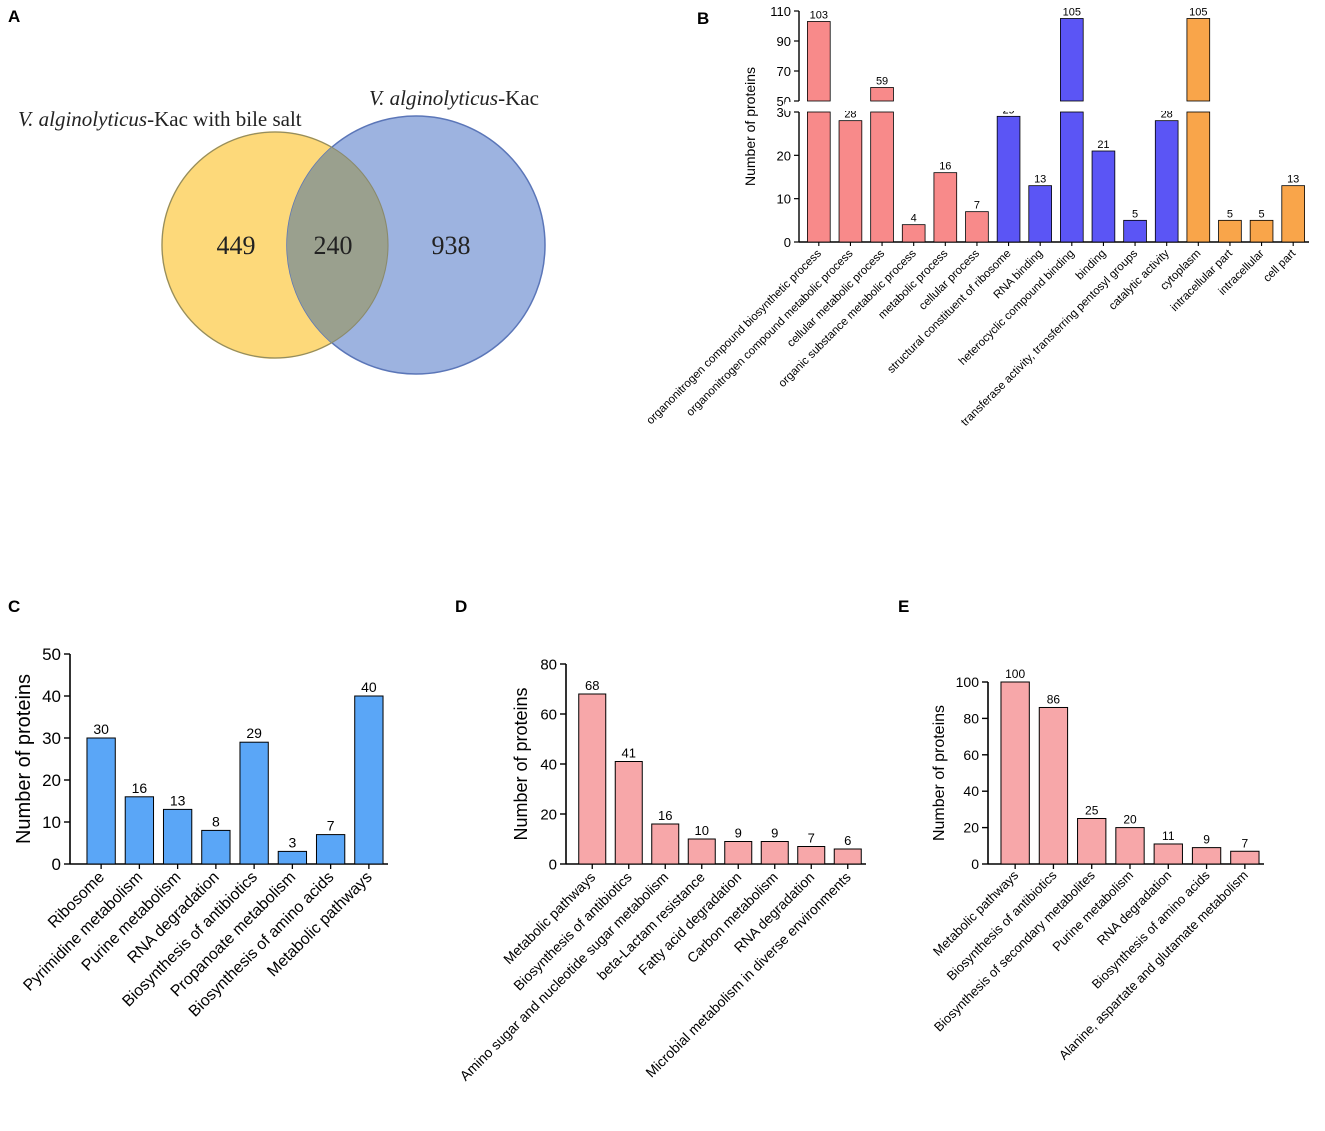  Describe the element at coordinates (1103, 196) in the screenshot. I see `bar-binding` at that location.